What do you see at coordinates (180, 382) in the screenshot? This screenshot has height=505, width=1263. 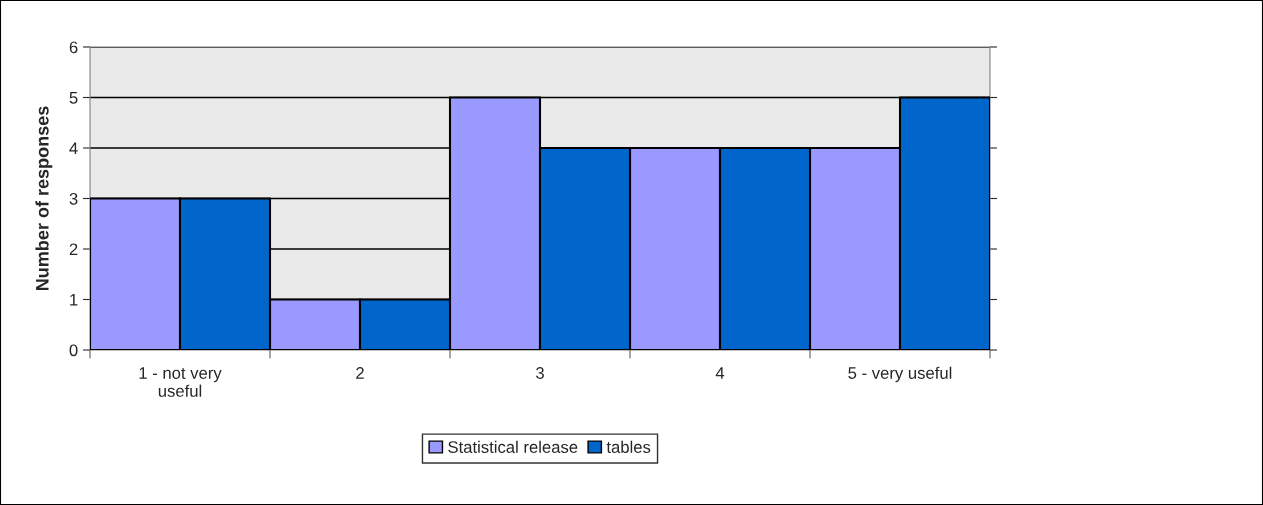 I see `x-tick-label: 1 - not very useful` at bounding box center [180, 382].